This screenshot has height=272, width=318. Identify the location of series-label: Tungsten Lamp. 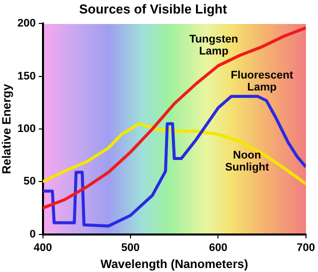
(213, 46).